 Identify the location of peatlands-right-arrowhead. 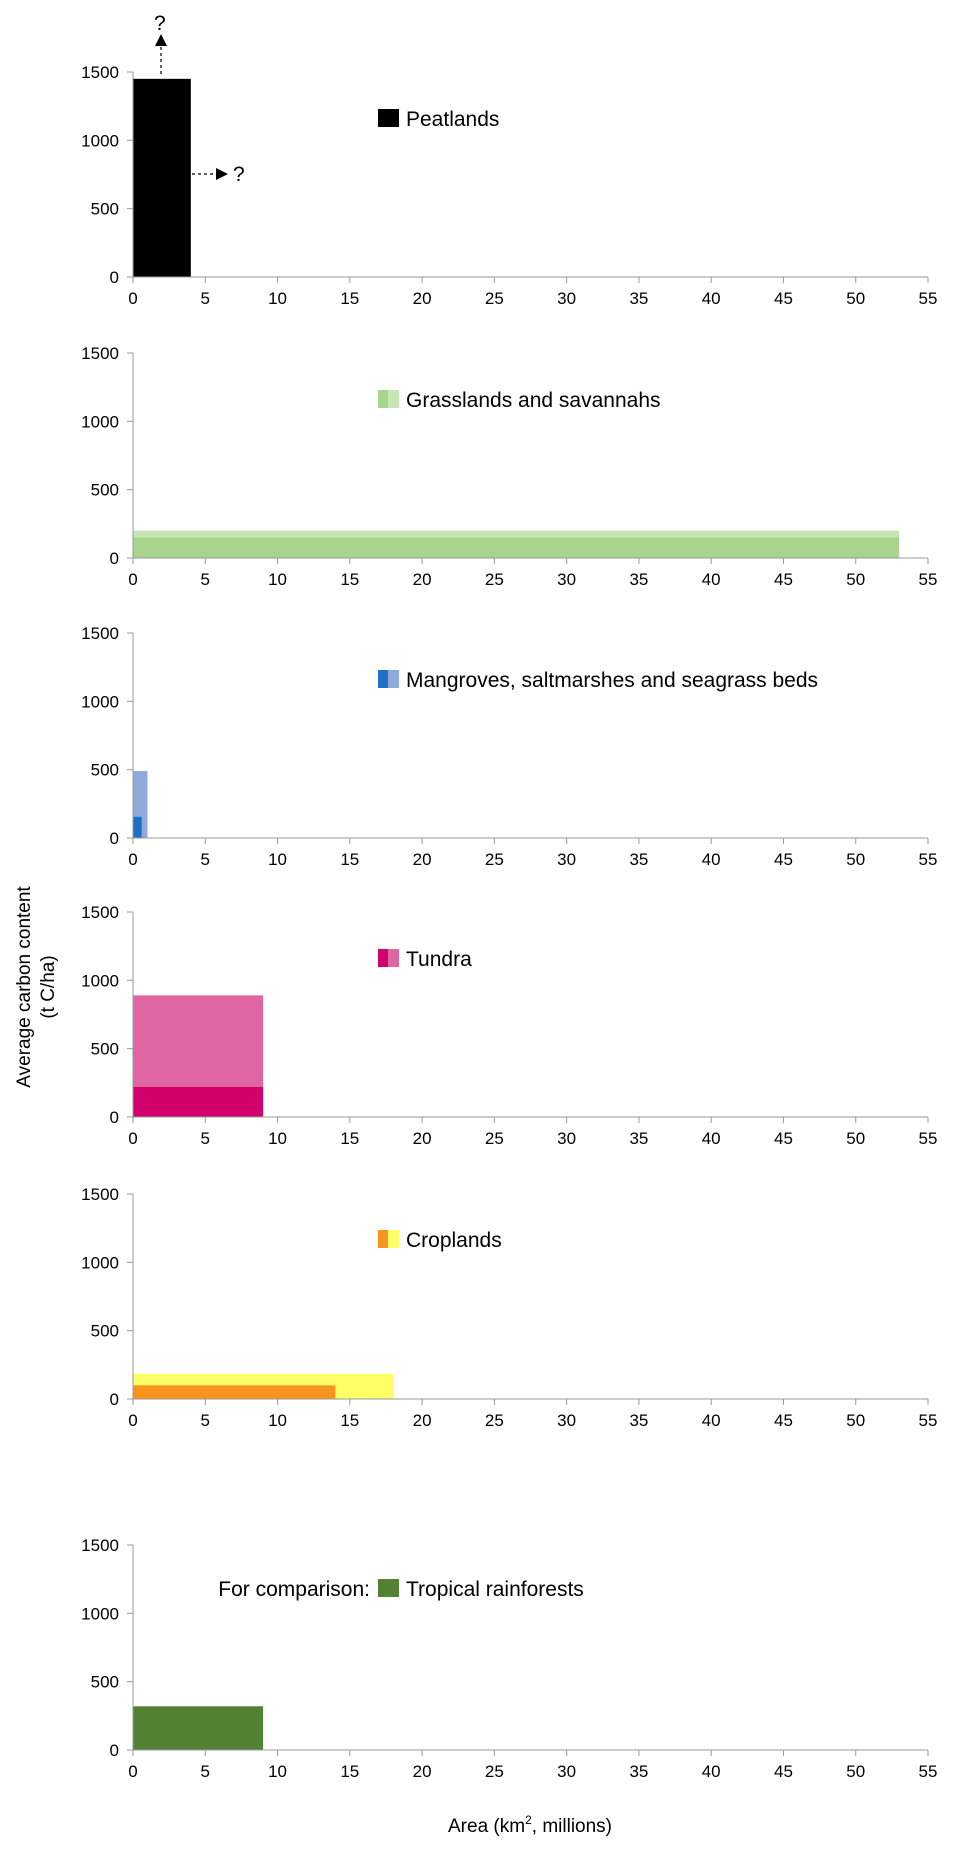
(222, 174).